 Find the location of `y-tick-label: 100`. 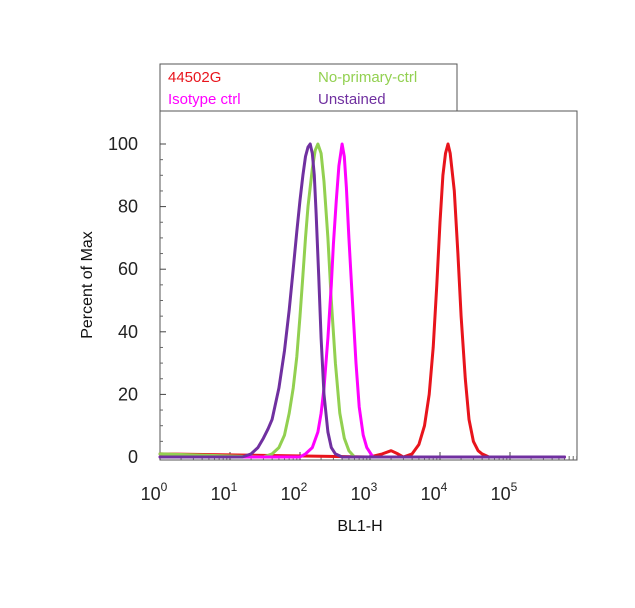

y-tick-label: 100 is located at coordinates (123, 144).